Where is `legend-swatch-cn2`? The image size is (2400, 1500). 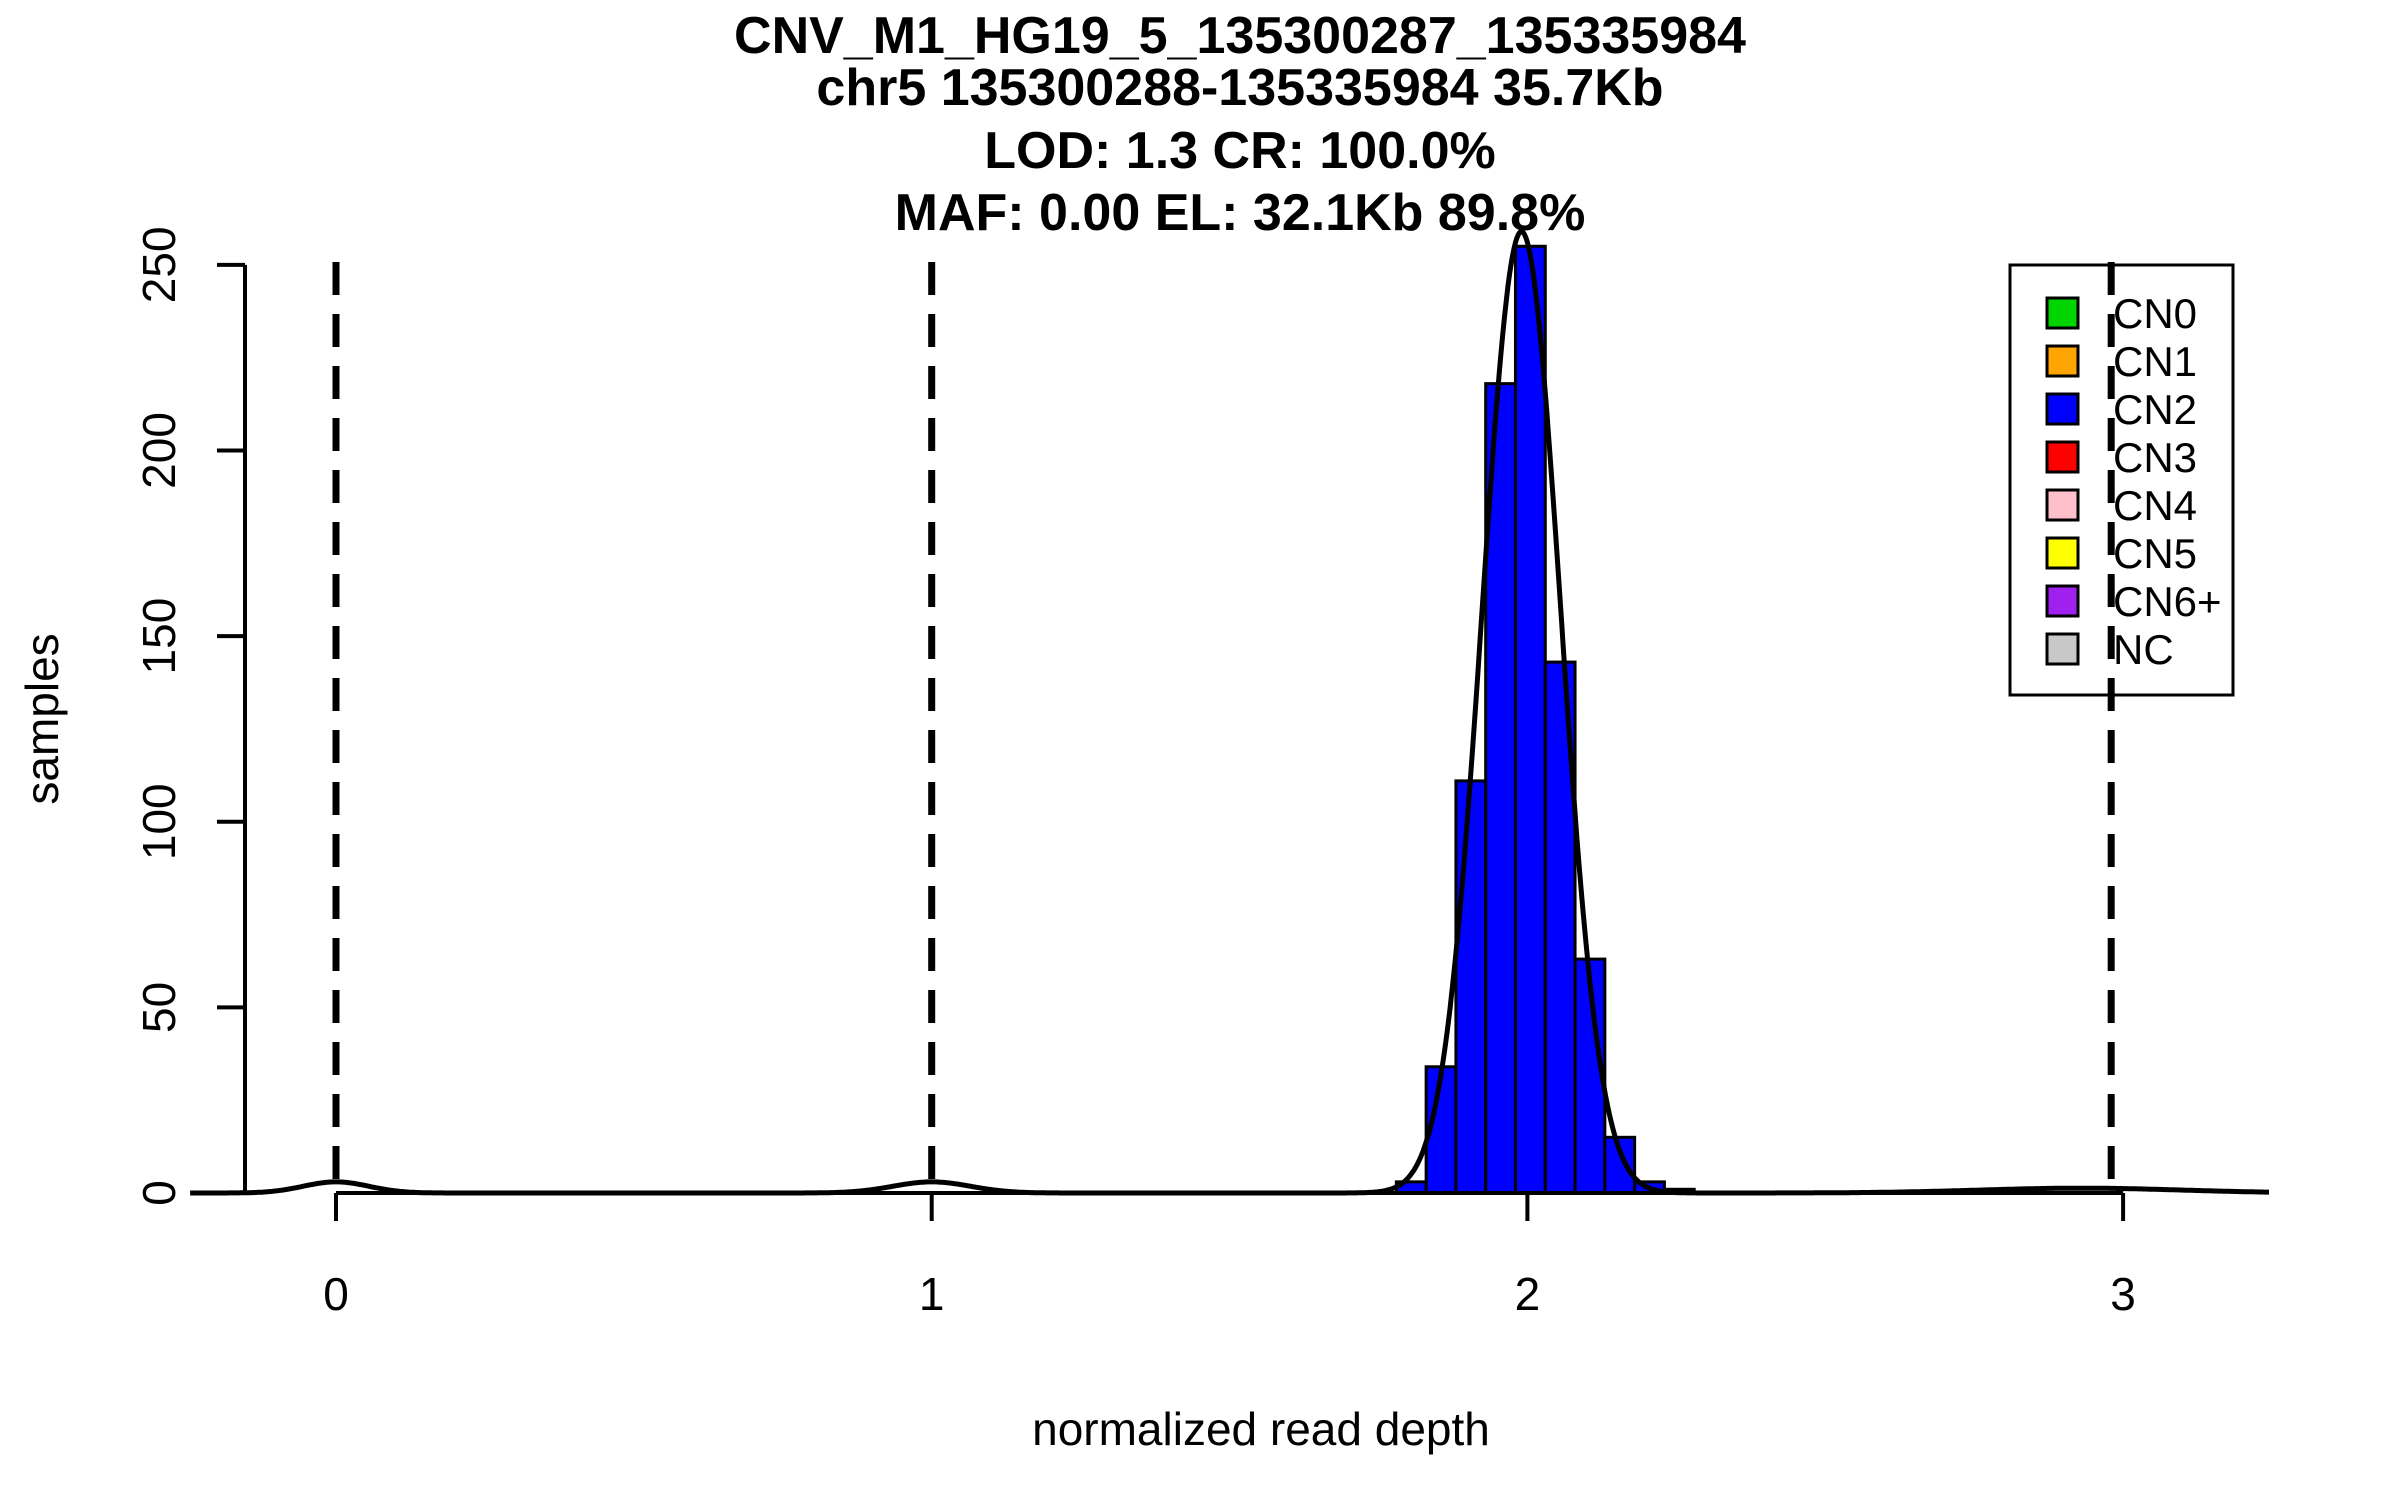
legend-swatch-cn2 is located at coordinates (2062, 409).